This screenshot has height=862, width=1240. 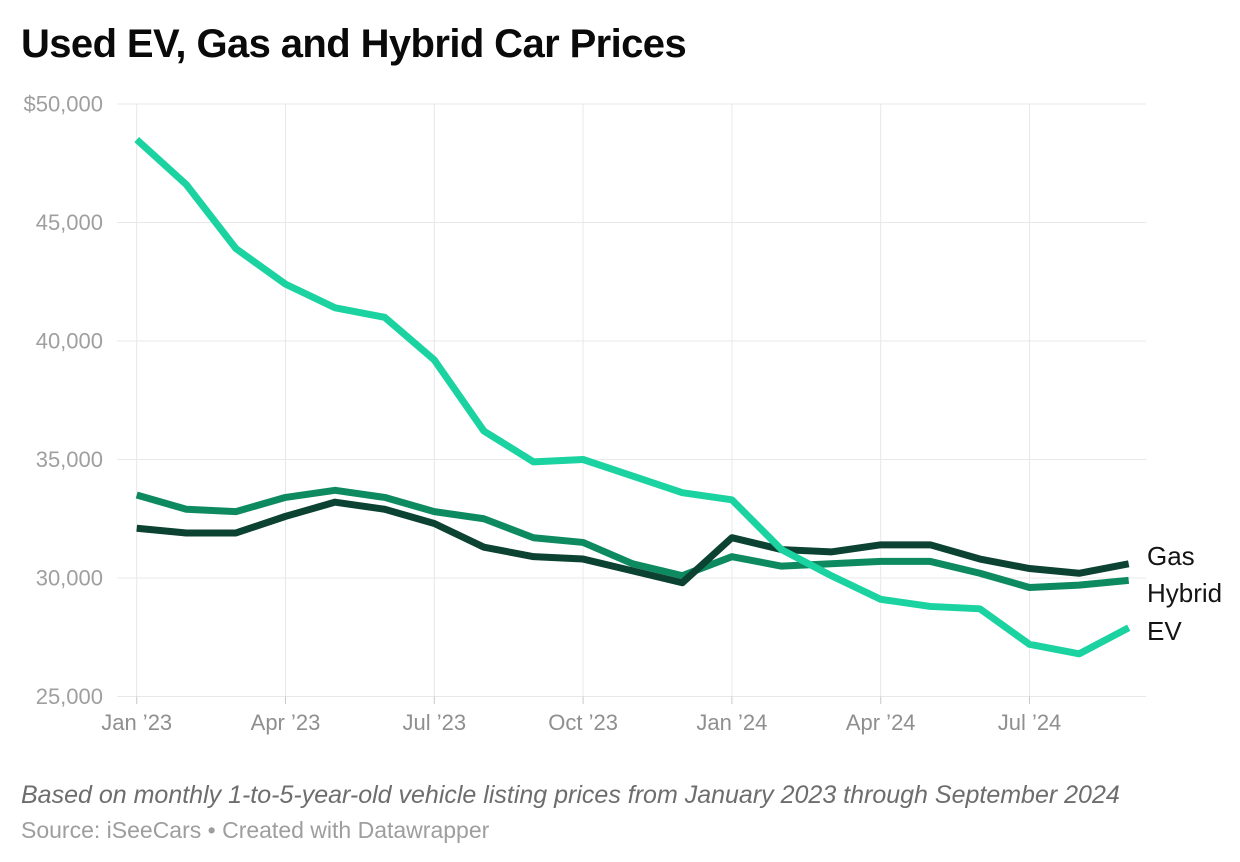 What do you see at coordinates (69, 696) in the screenshot?
I see `y-axis-label-25000: 25,000` at bounding box center [69, 696].